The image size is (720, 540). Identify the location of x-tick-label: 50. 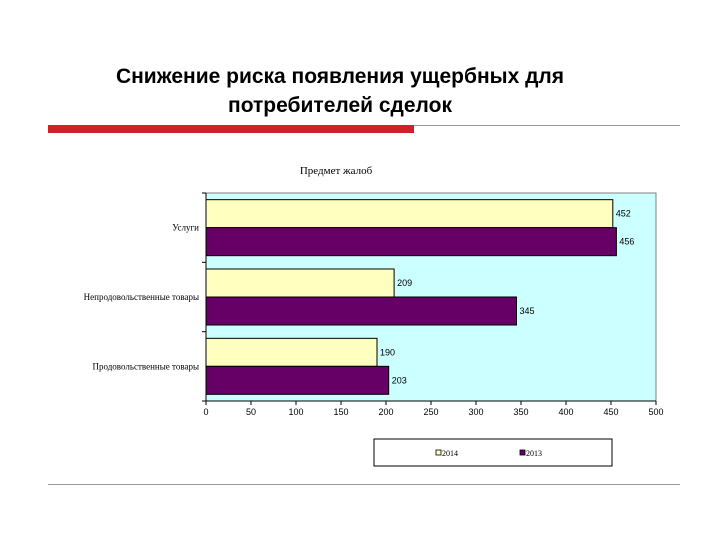
(251, 412).